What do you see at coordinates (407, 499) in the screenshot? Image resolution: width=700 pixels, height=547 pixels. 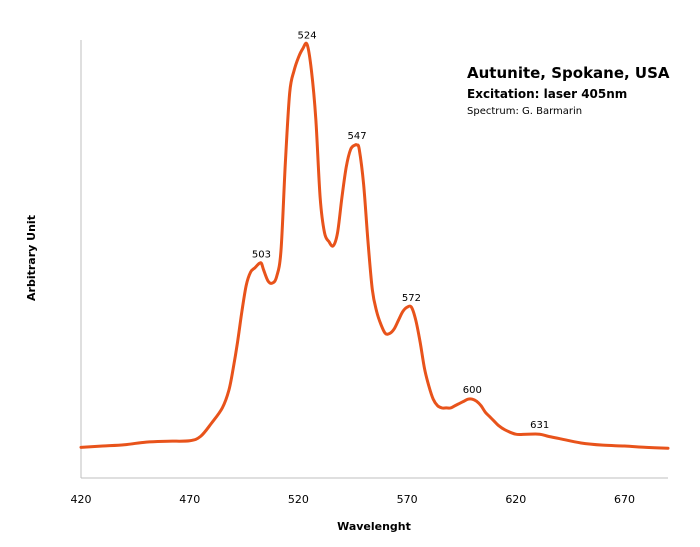 I see `x-tick-label: 570` at bounding box center [407, 499].